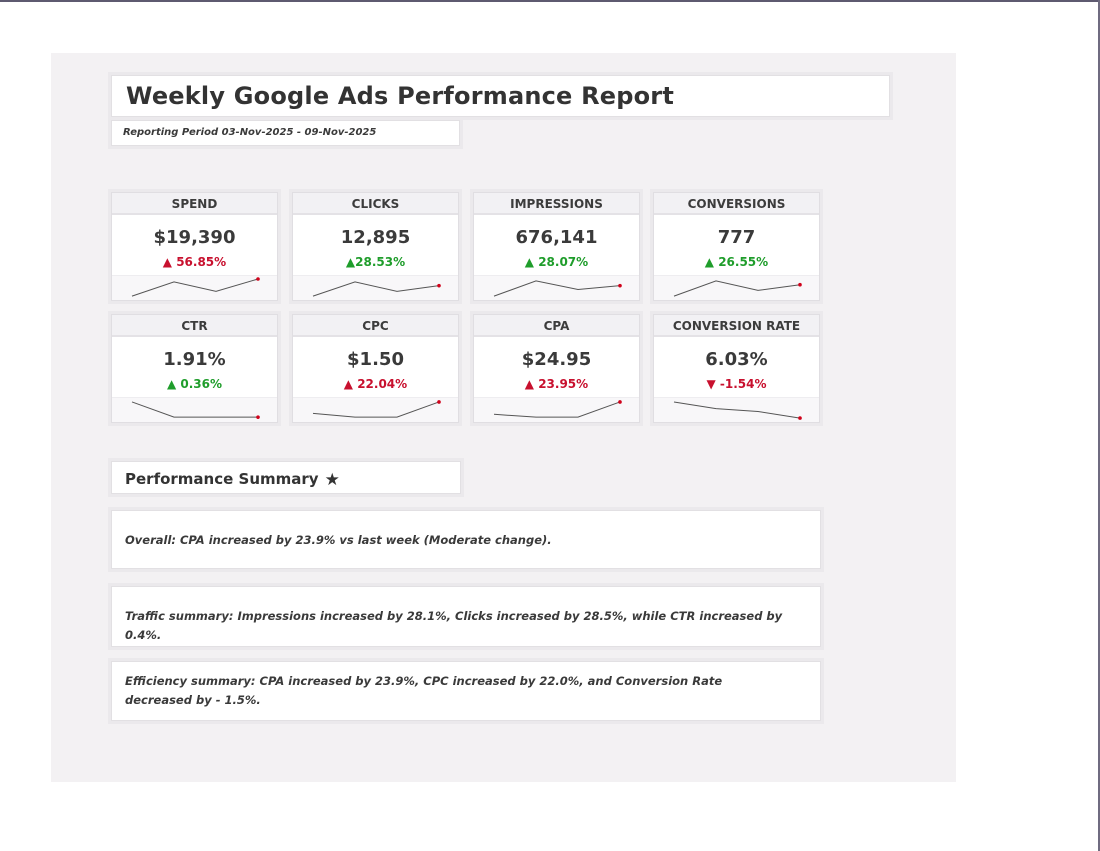  I want to click on kpi-delta: ▼ -1.54%, so click(736, 384).